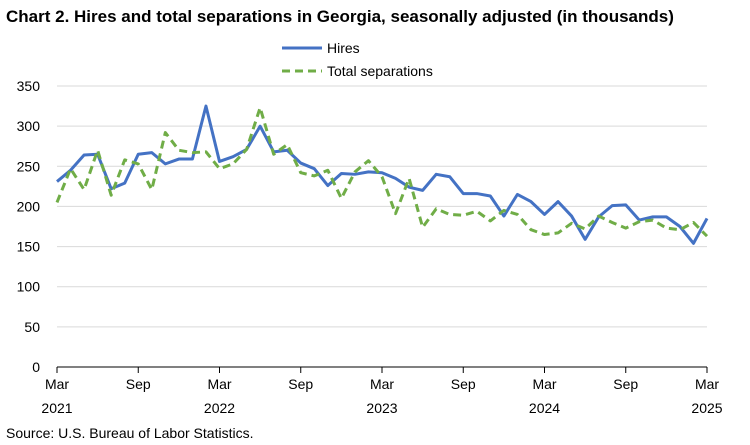  What do you see at coordinates (29, 166) in the screenshot?
I see `y-tick-label-250: 250` at bounding box center [29, 166].